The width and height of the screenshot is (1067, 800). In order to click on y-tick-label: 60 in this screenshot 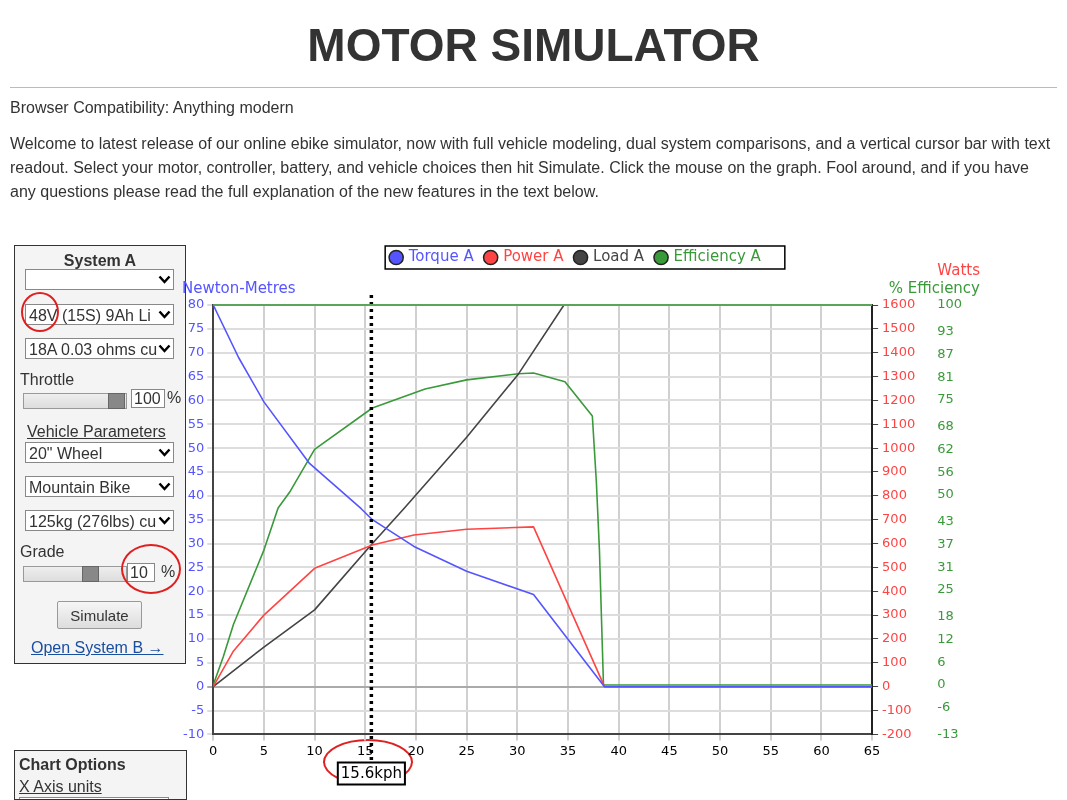, I will do `click(196, 399)`.